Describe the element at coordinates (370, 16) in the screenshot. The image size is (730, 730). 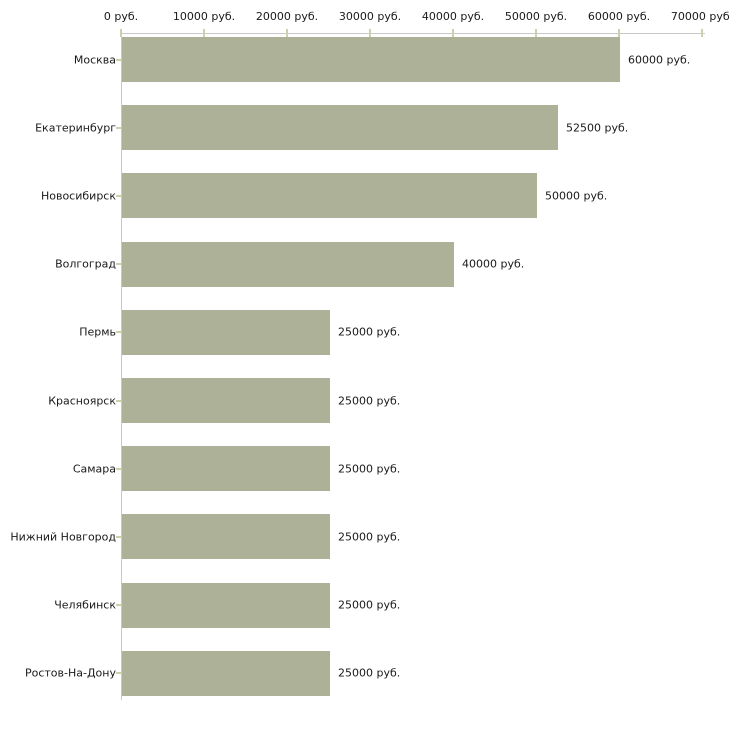
I see `x-tick-label: 30000 руб.` at that location.